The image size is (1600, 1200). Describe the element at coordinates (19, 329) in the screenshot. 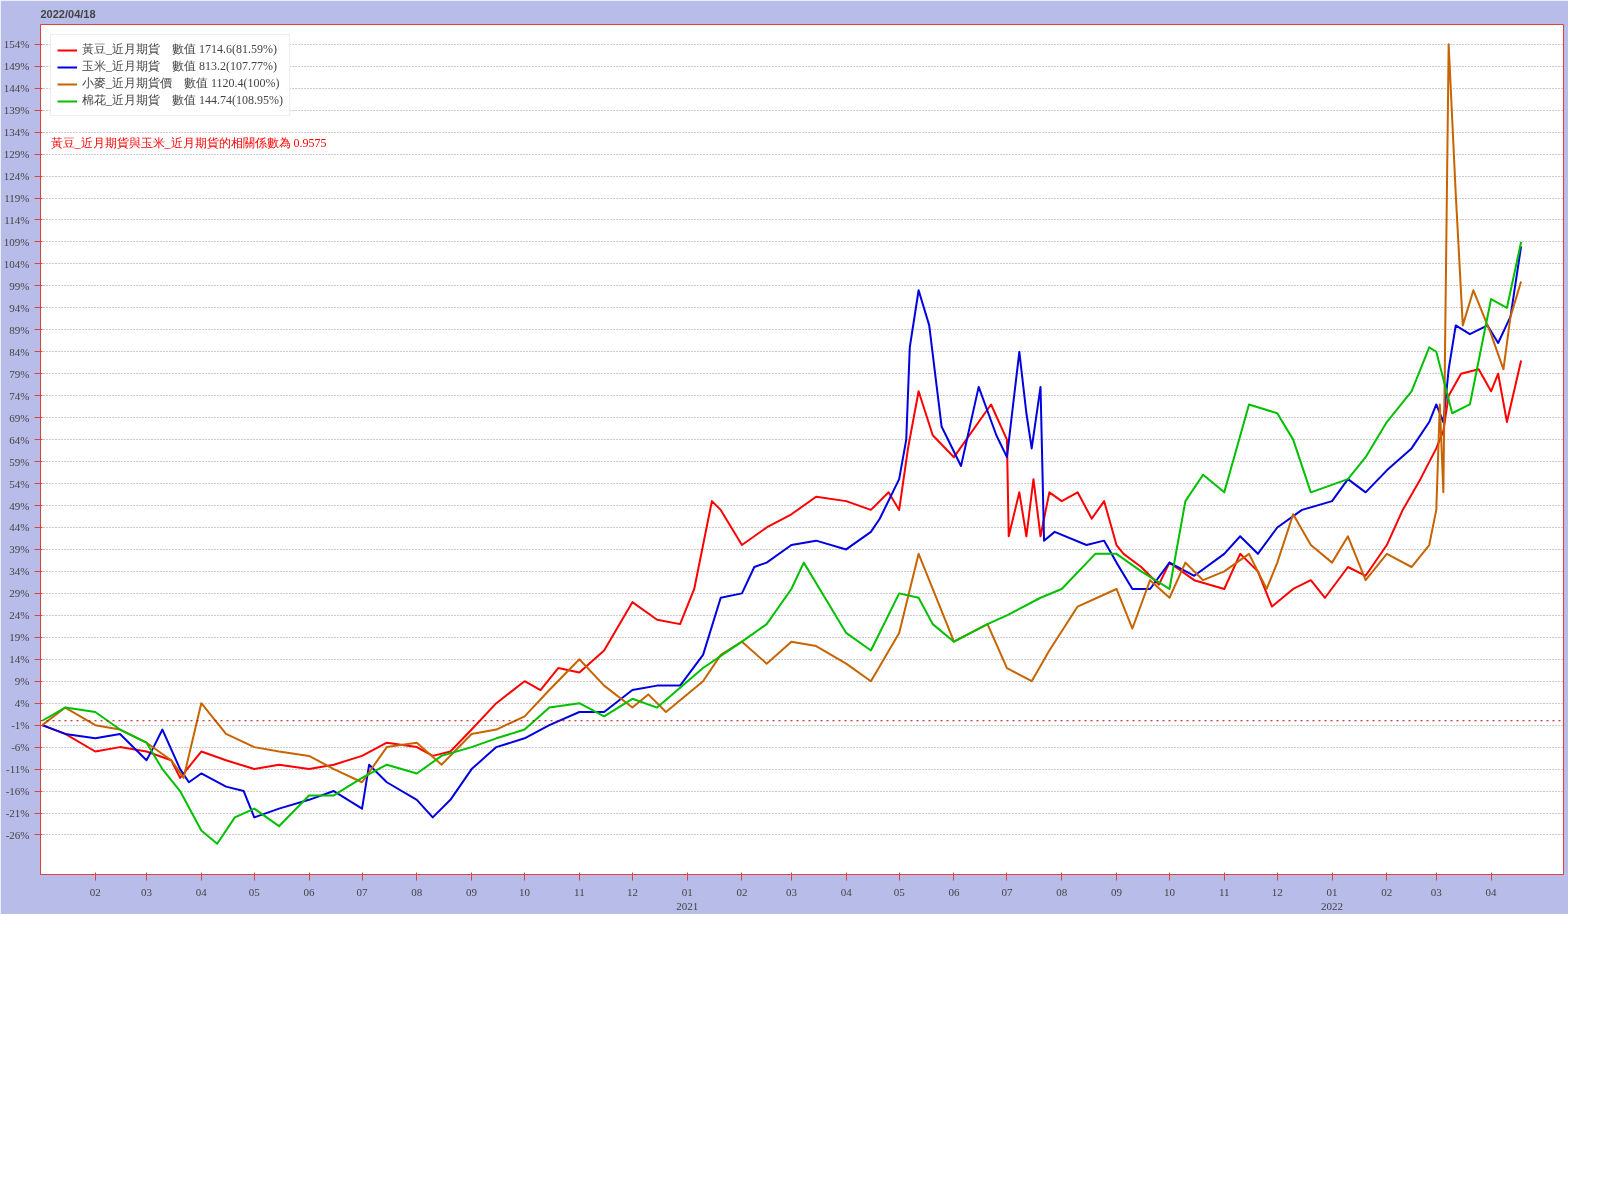

I see `y-tick-label: 89%` at that location.